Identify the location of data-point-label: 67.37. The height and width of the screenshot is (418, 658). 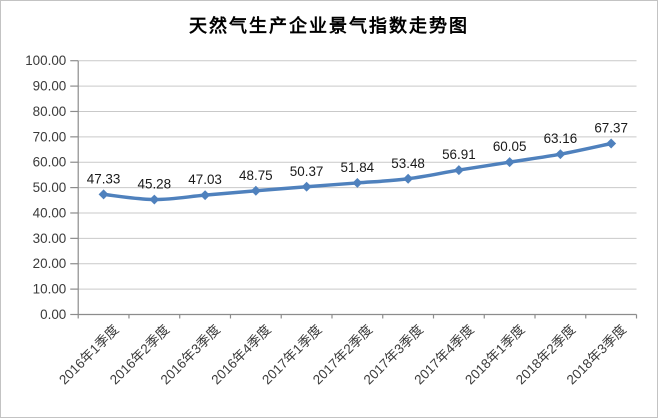
(611, 128).